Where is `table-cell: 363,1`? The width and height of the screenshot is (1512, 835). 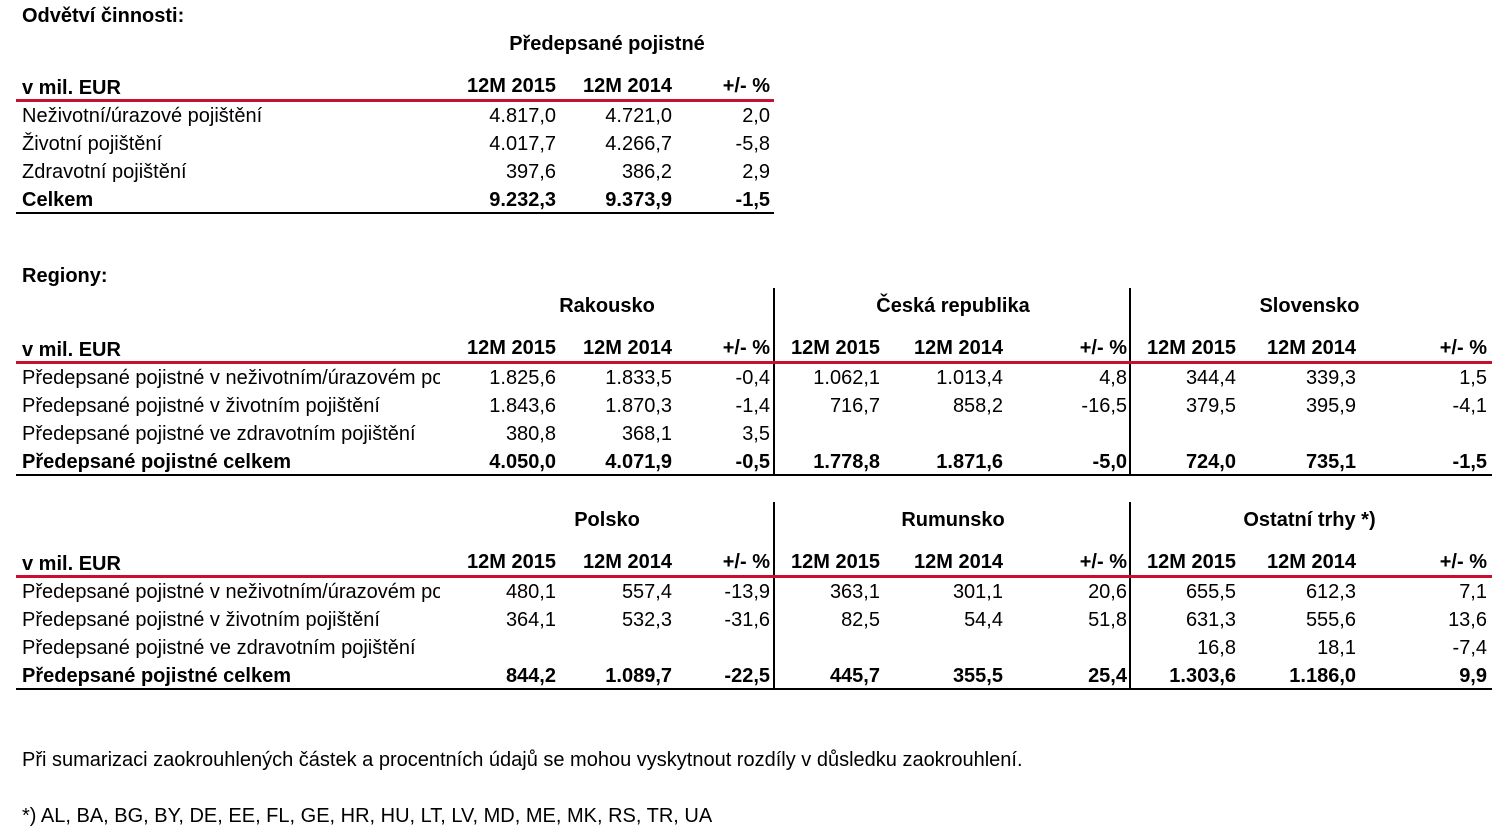
table-cell: 363,1 is located at coordinates (854, 592).